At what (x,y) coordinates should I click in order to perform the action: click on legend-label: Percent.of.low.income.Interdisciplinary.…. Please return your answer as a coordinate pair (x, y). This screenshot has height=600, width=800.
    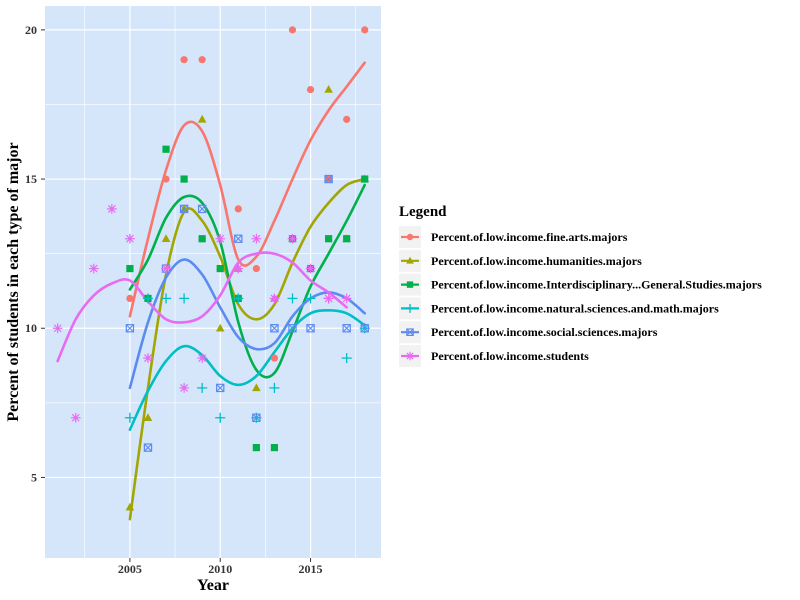
    Looking at the image, I should click on (596, 285).